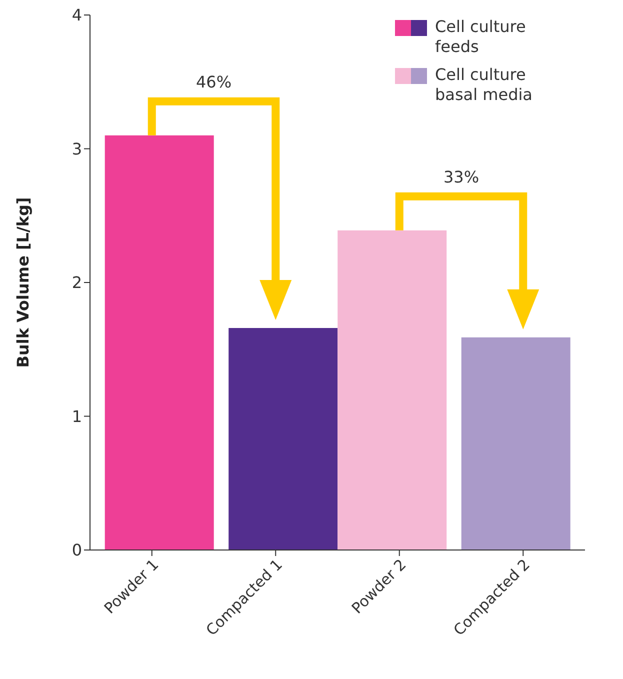 This screenshot has height=679, width=623. What do you see at coordinates (77, 550) in the screenshot?
I see `y-tick-label: 0` at bounding box center [77, 550].